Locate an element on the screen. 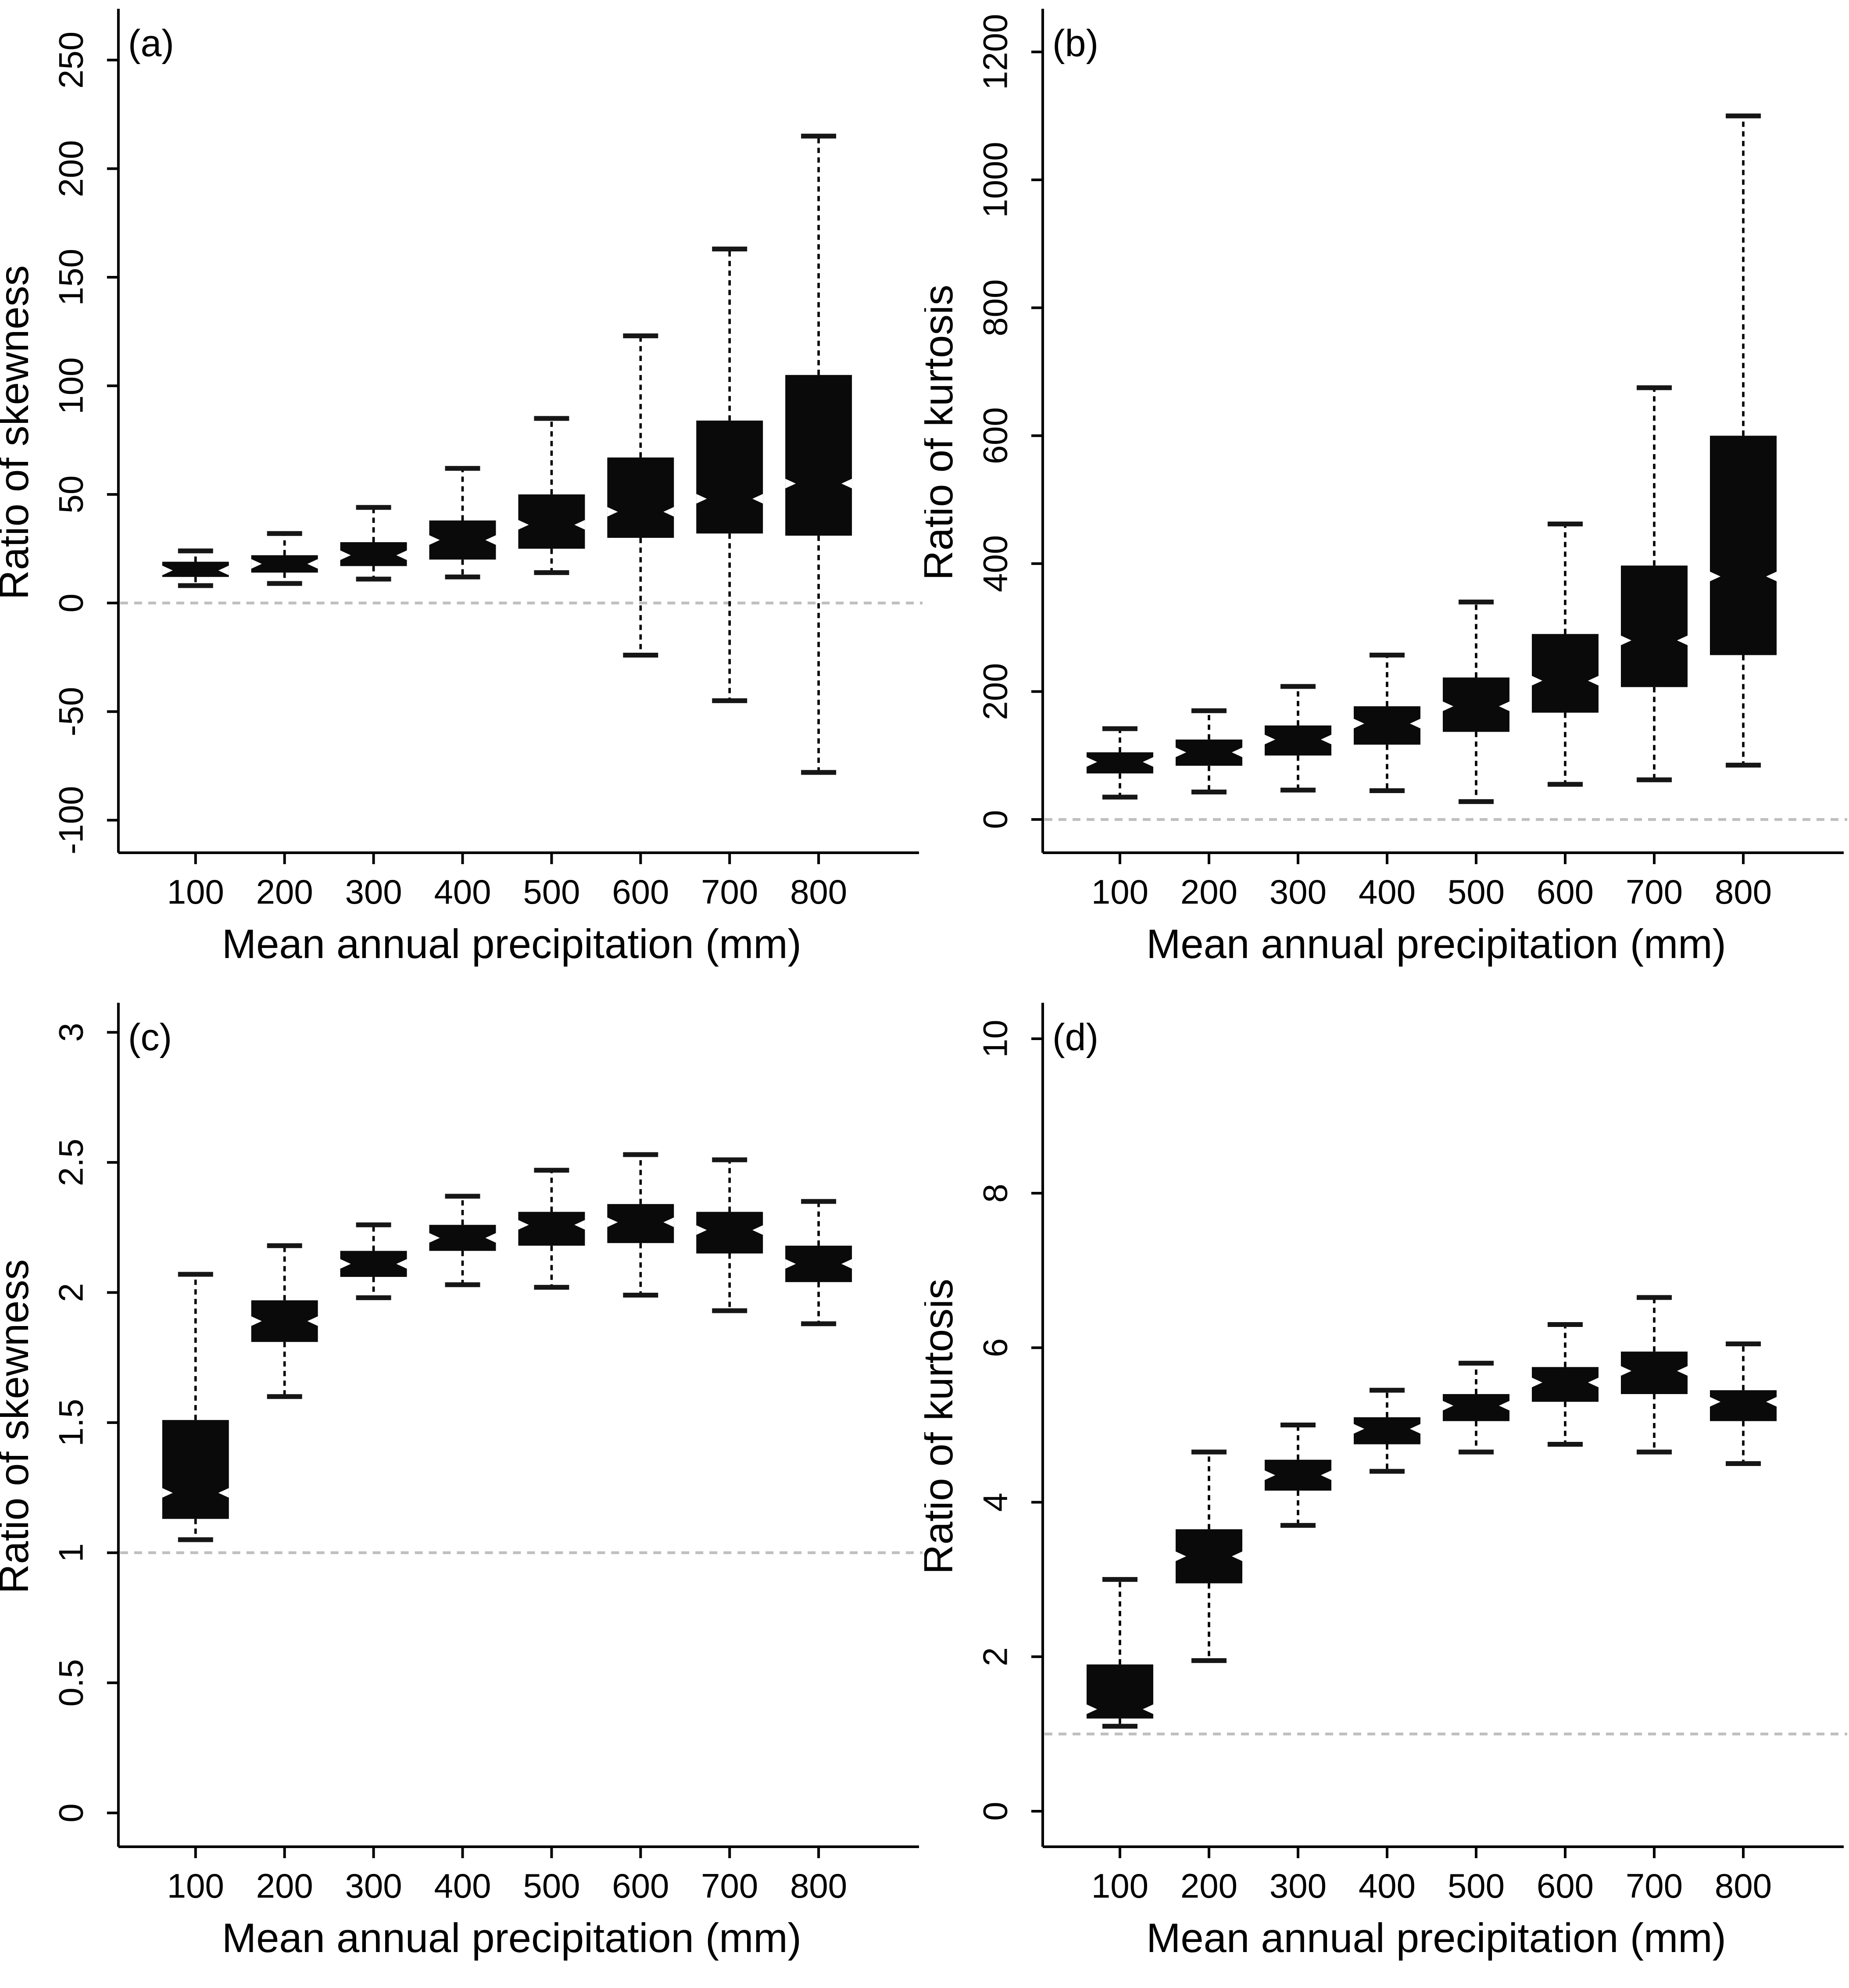  y-tick-label: 1200 is located at coordinates (996, 52).